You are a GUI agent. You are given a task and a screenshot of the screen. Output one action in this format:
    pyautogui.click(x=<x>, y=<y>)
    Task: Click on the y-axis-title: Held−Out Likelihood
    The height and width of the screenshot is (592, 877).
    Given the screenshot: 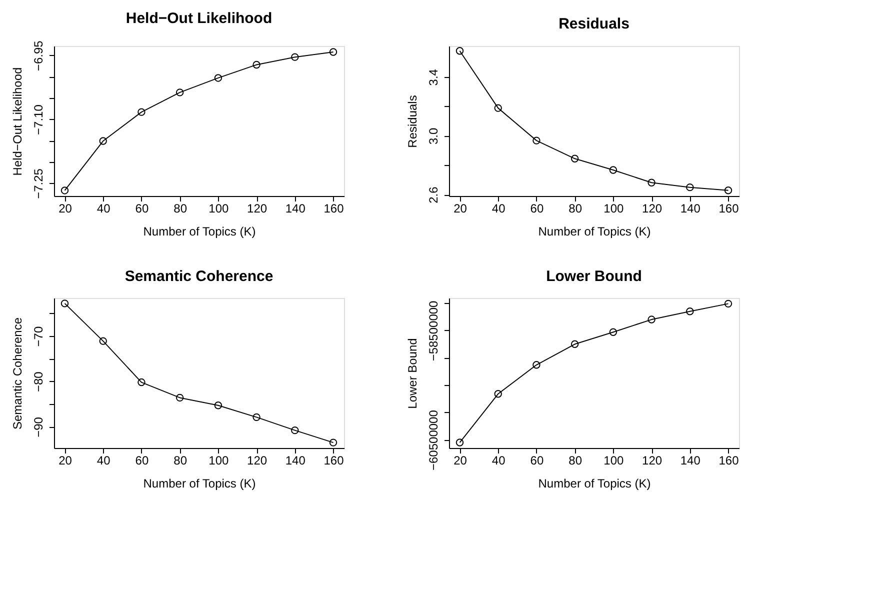 What is the action you would take?
    pyautogui.click(x=17, y=121)
    